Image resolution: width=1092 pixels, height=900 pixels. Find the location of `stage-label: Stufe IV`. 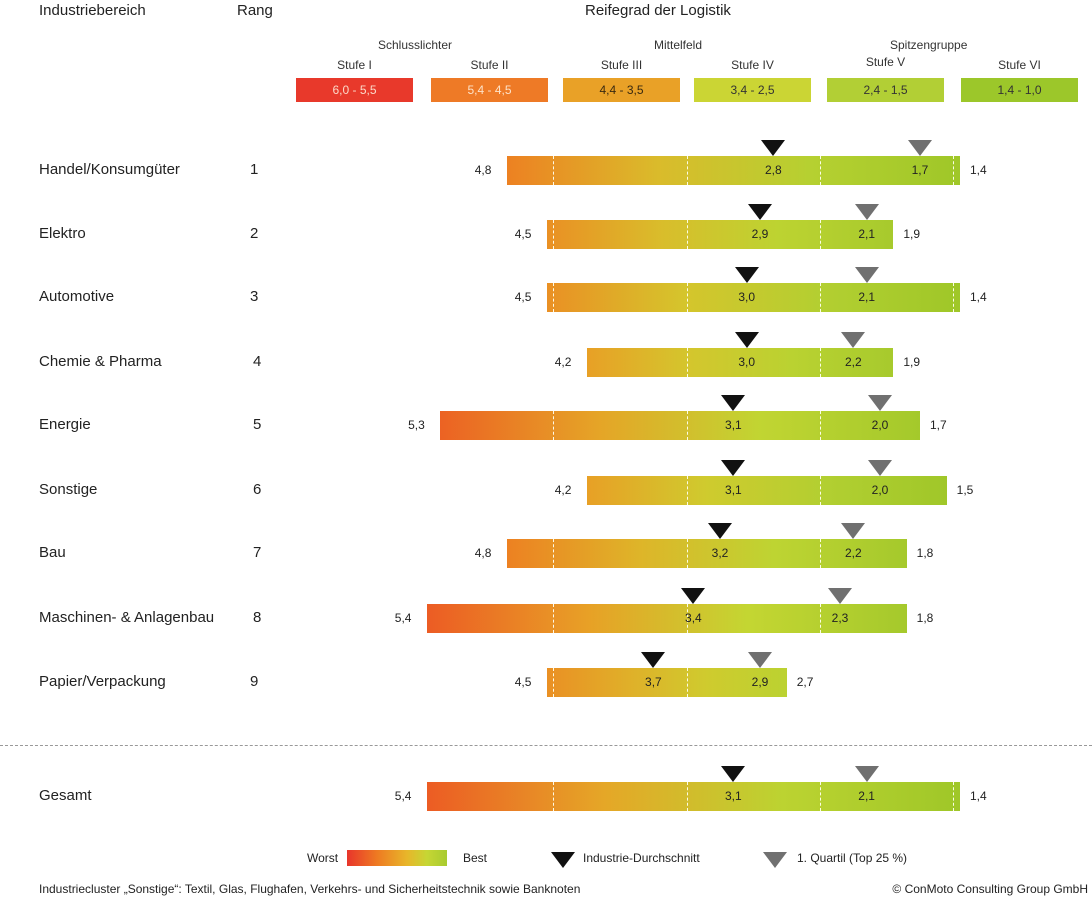

stage-label: Stufe IV is located at coordinates (752, 65).